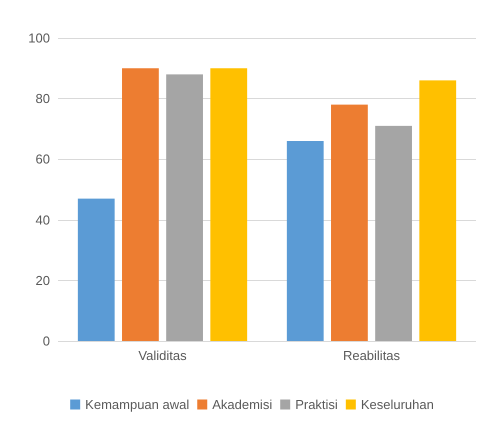  What do you see at coordinates (242, 404) in the screenshot?
I see `legend-label: Akademisi` at bounding box center [242, 404].